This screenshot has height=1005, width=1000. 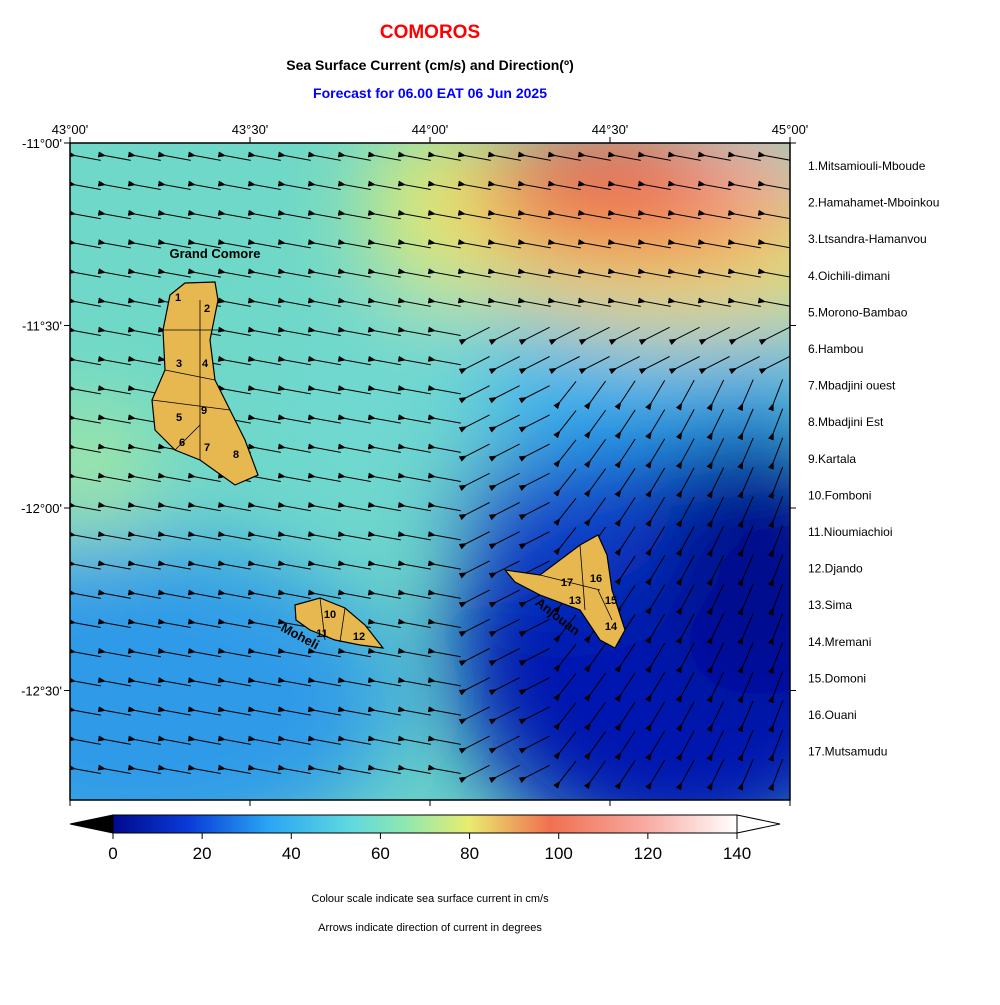 What do you see at coordinates (380, 853) in the screenshot?
I see `colorbar-label: 60` at bounding box center [380, 853].